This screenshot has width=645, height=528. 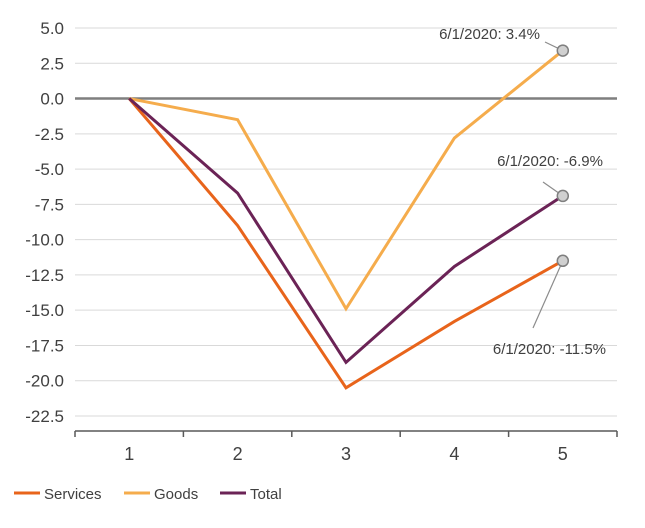 What do you see at coordinates (49, 134) in the screenshot?
I see `y-tick-label: -2.5` at bounding box center [49, 134].